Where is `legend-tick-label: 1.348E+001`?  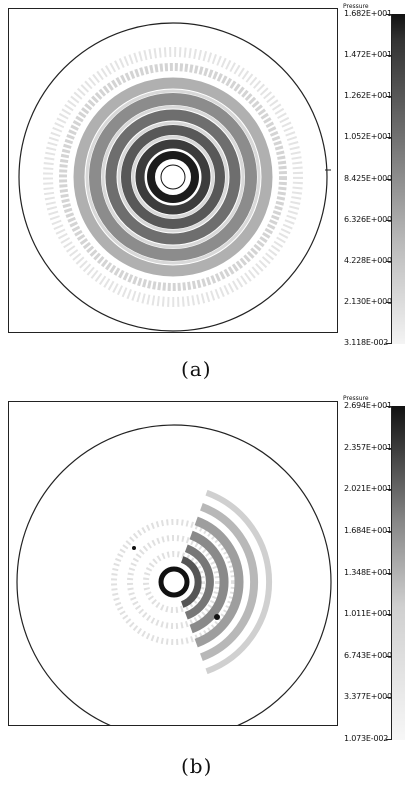
legend-tick-label: 1.348E+001 is located at coordinates (368, 572).